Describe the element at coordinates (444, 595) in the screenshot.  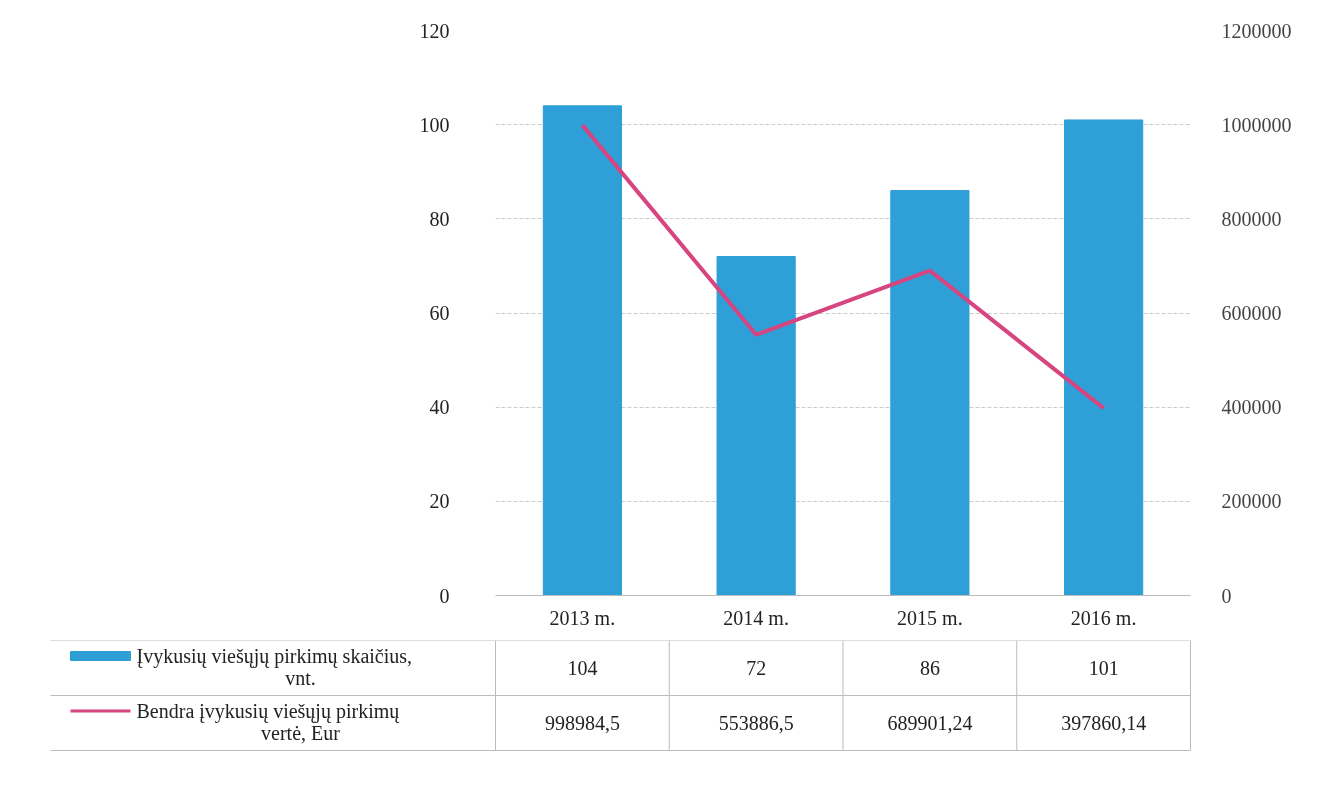
I see `y-tick-label: 0` at that location.